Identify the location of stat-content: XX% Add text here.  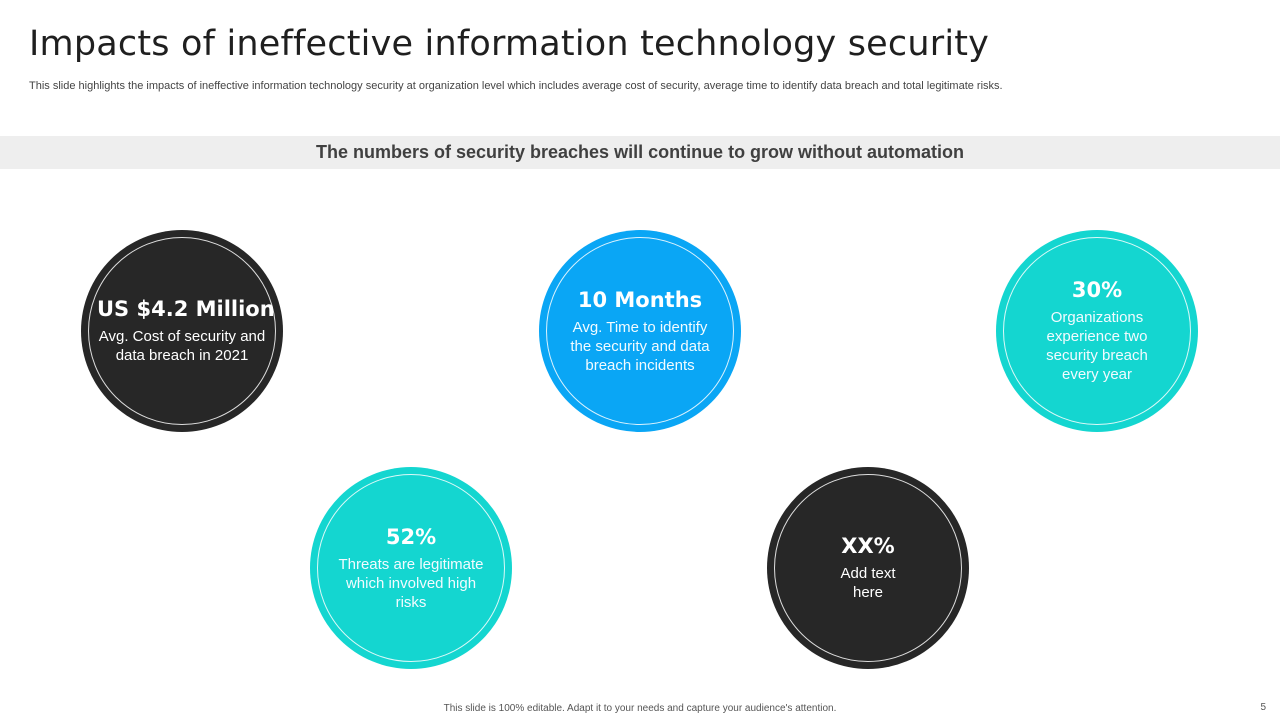
(868, 568).